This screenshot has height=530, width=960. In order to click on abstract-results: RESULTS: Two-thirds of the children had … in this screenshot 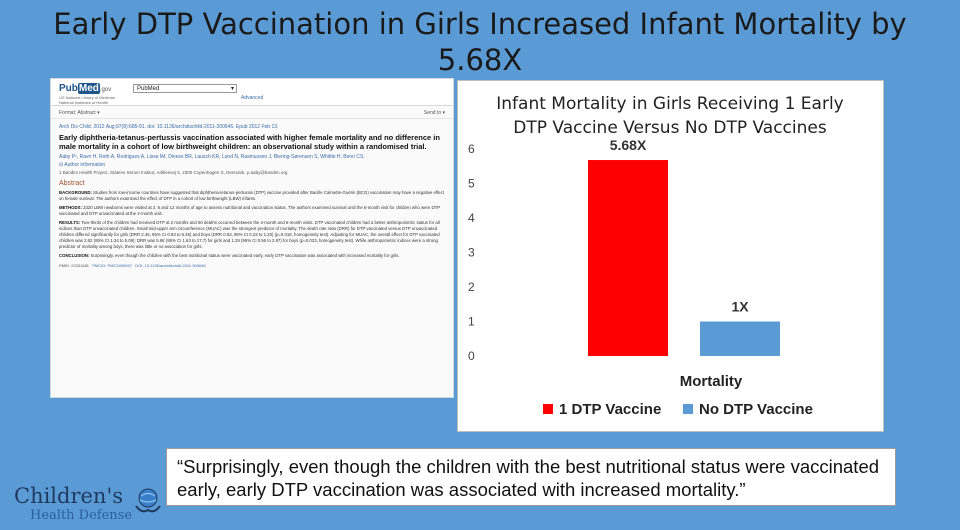, I will do `click(249, 234)`.